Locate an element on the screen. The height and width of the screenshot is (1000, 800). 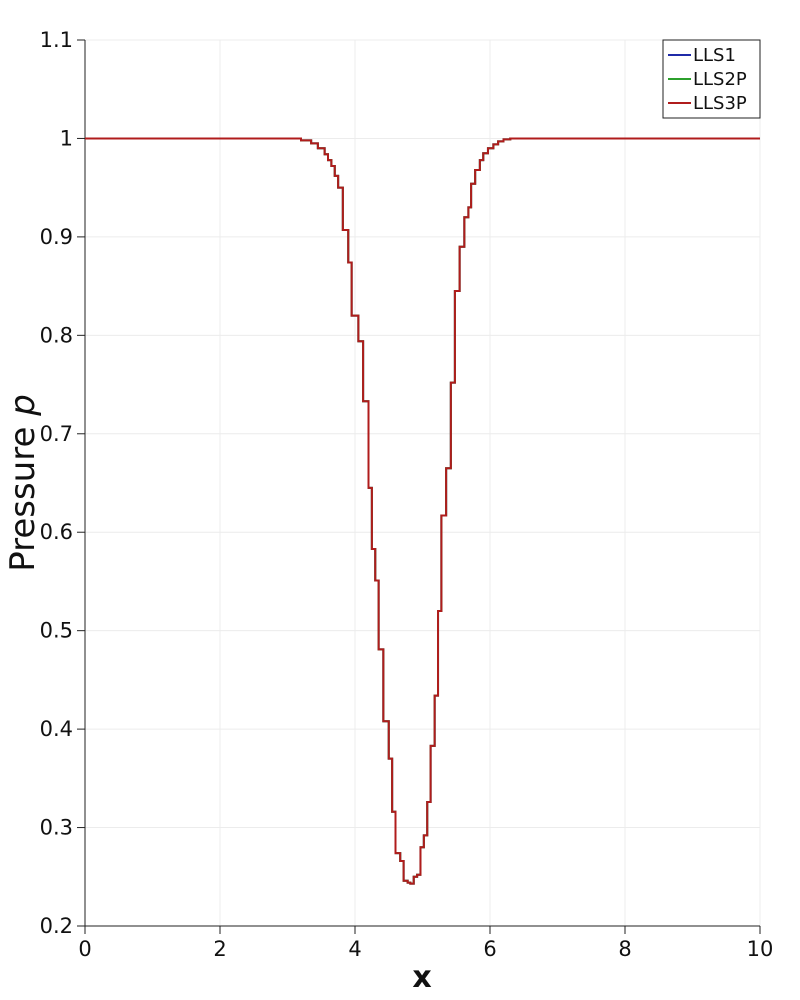
y-axis-label: Pressure p is located at coordinates (23, 483).